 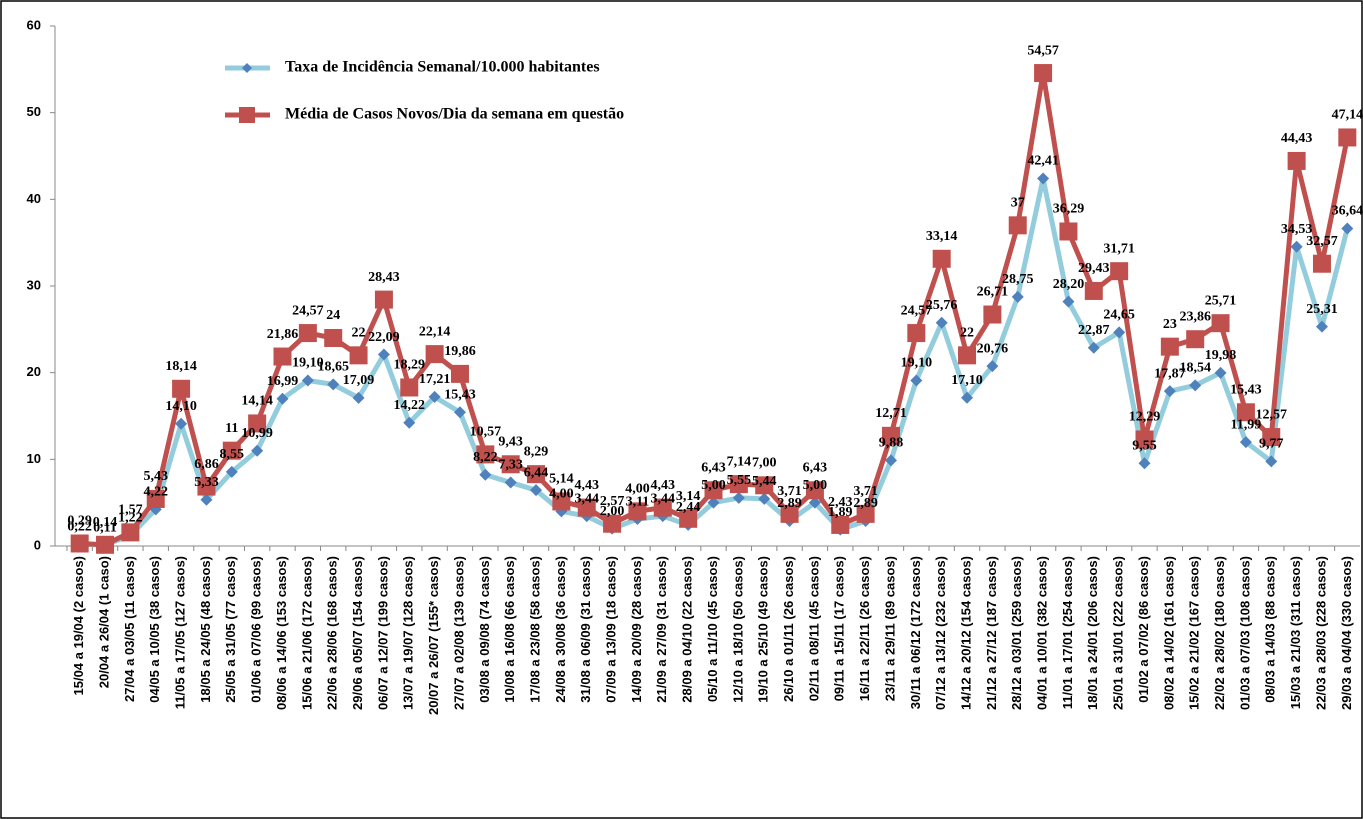 I want to click on data-label: 5,55, so click(x=739, y=480).